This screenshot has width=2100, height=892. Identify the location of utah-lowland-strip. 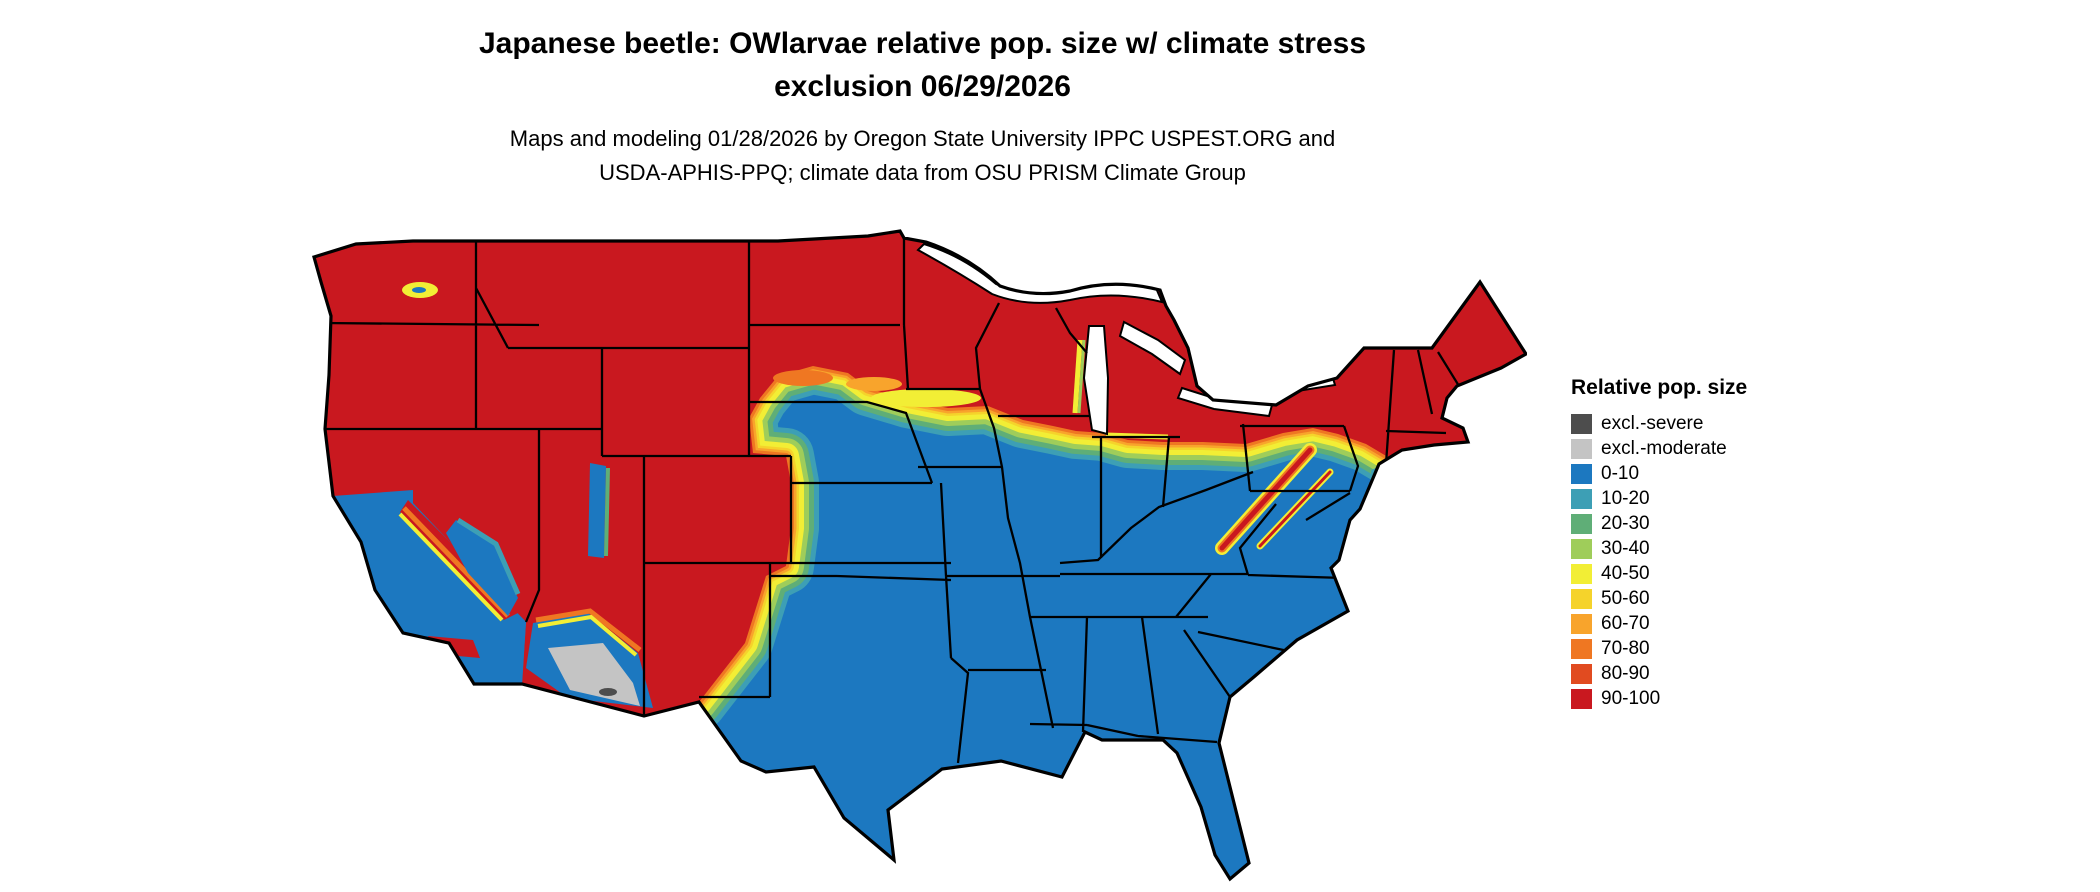
(597, 510).